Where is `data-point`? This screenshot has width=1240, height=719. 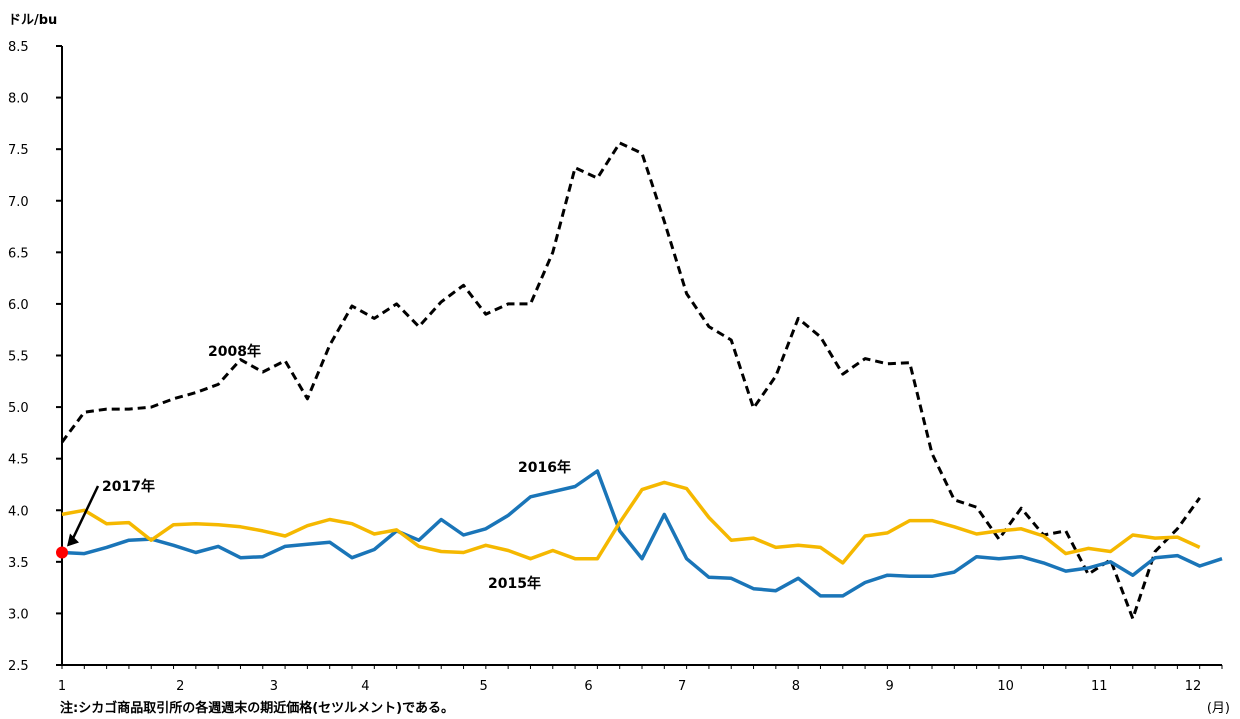 data-point is located at coordinates (62, 552).